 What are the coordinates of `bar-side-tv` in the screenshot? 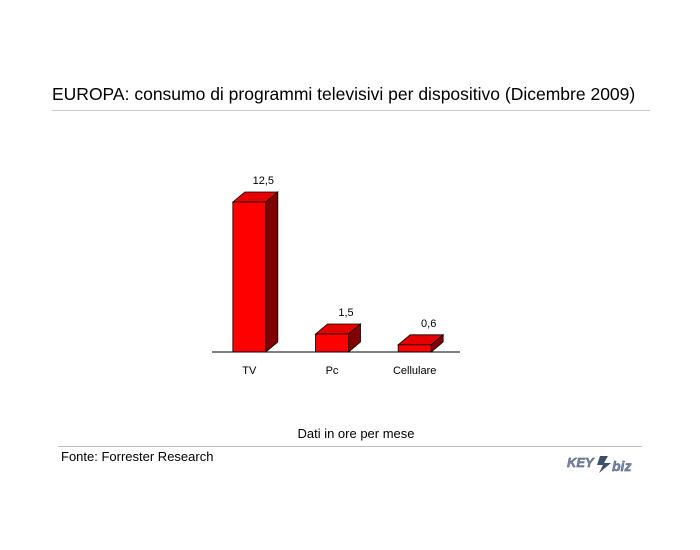 It's located at (272, 272).